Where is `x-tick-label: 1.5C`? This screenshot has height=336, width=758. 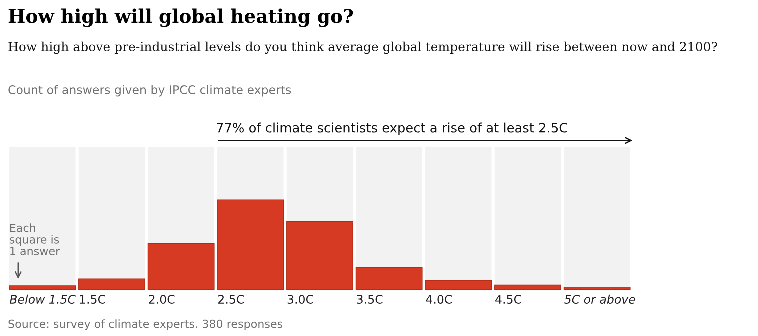 x-tick-label: 1.5C is located at coordinates (93, 299).